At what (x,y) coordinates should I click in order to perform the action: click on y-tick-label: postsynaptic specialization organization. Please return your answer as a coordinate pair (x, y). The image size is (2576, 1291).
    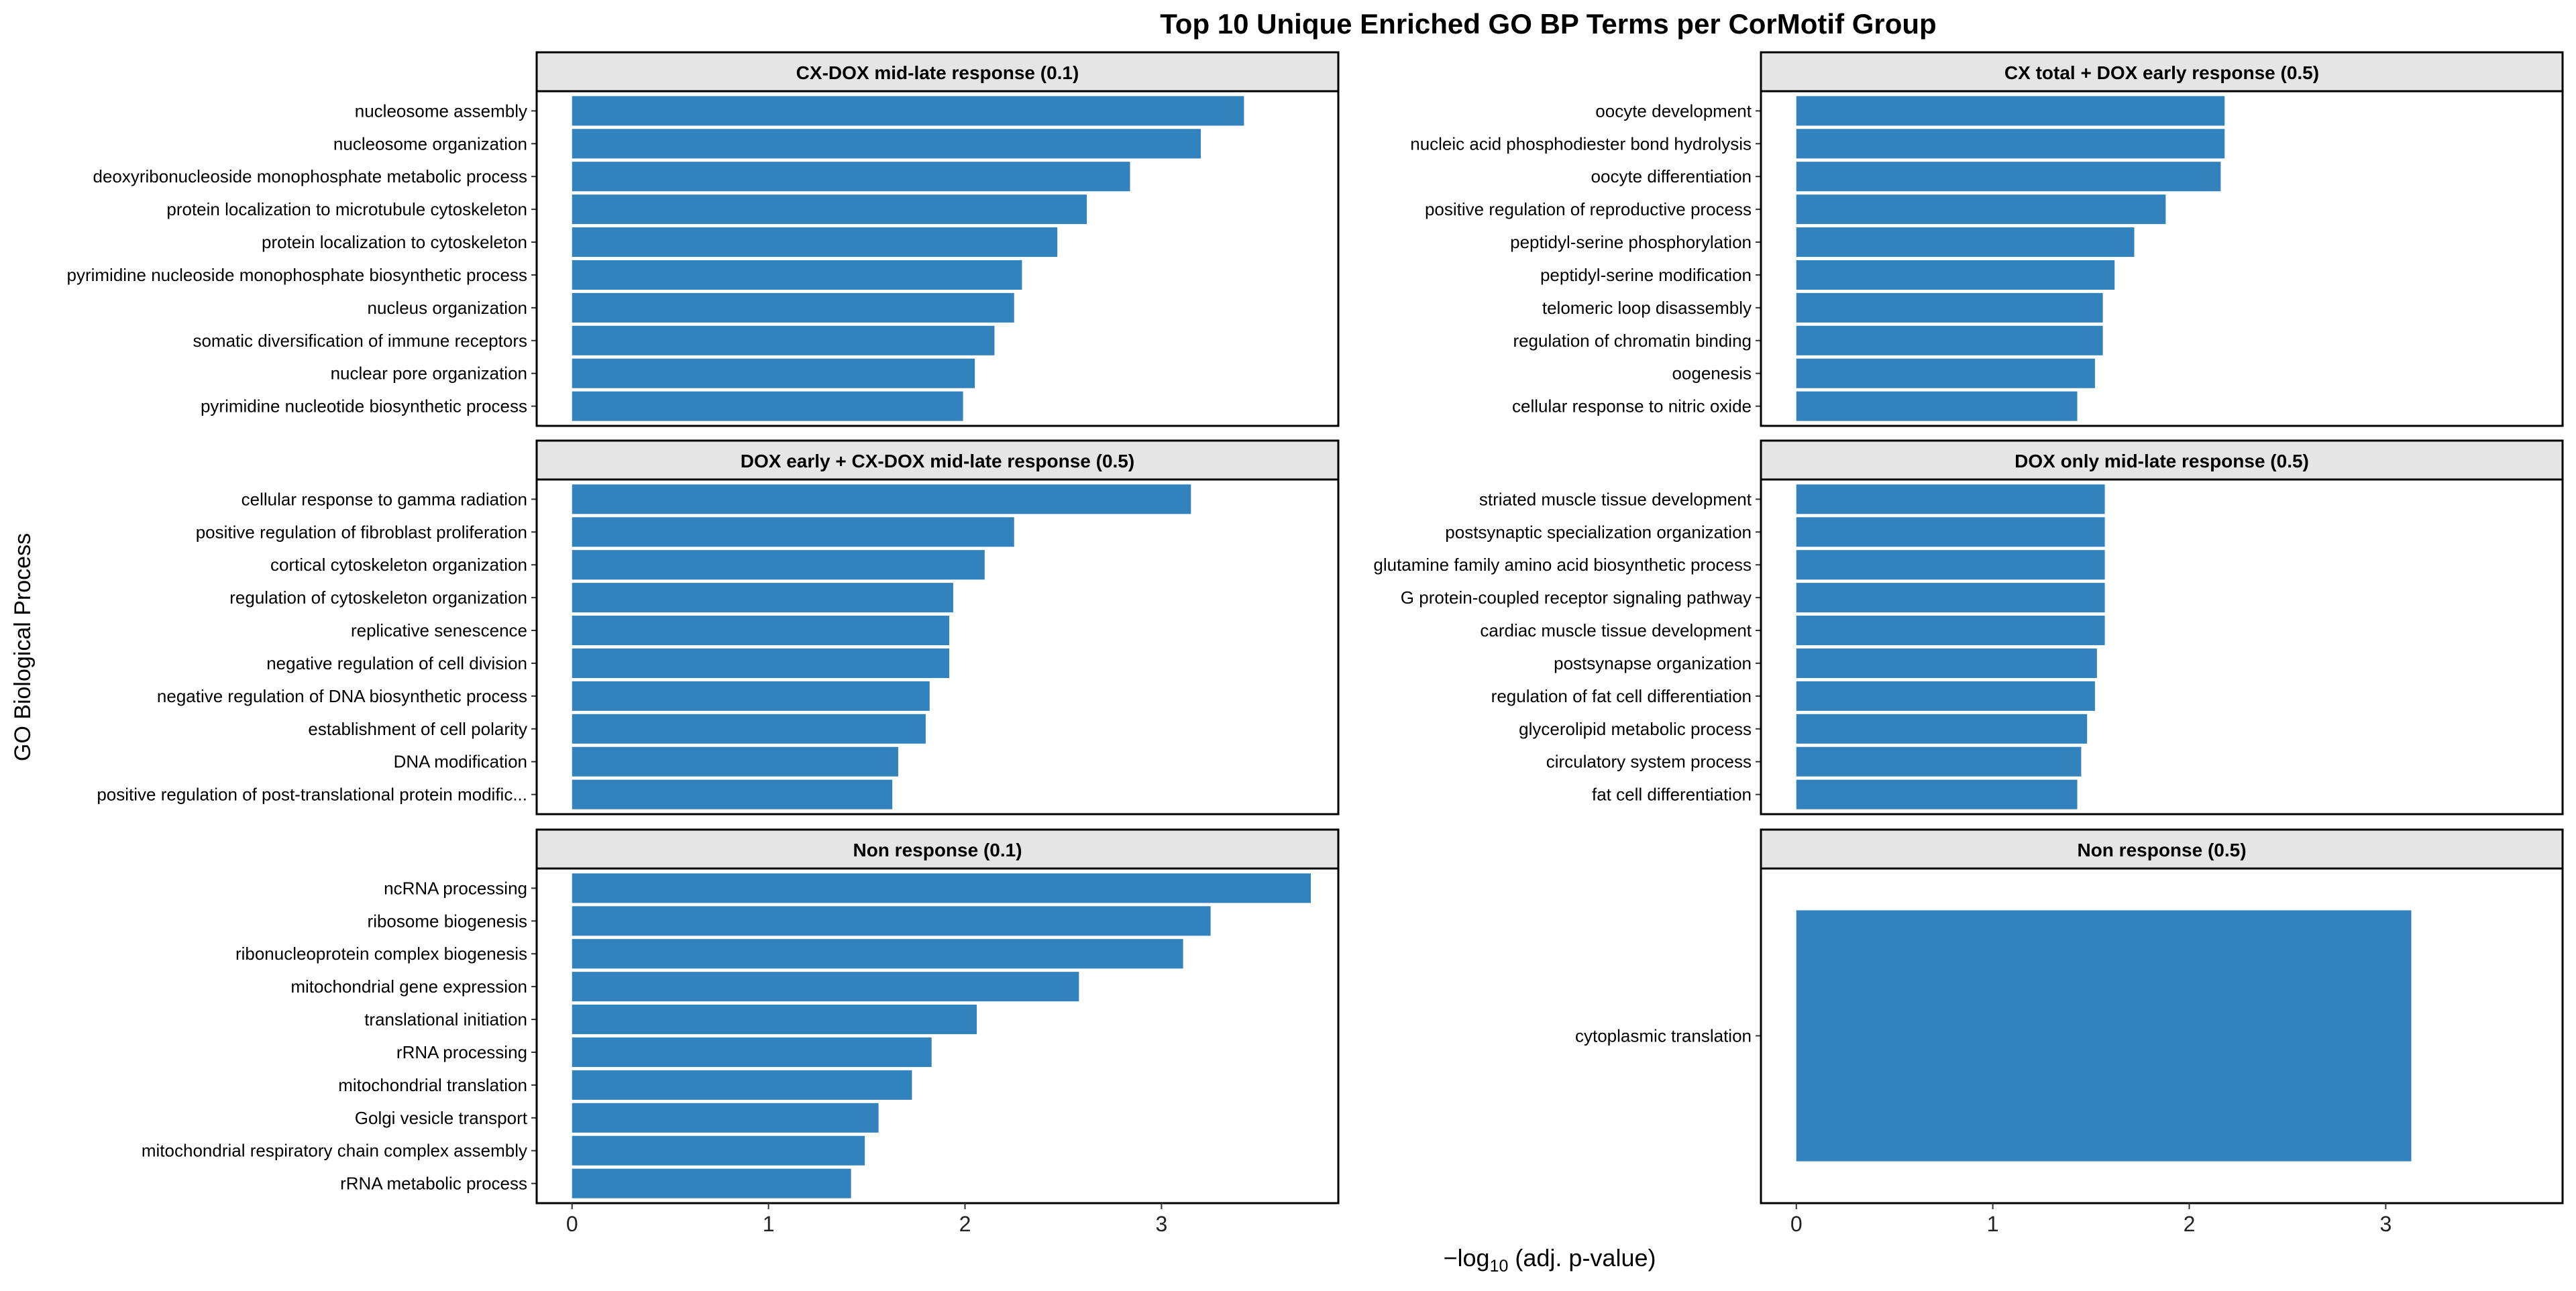
    Looking at the image, I should click on (1598, 532).